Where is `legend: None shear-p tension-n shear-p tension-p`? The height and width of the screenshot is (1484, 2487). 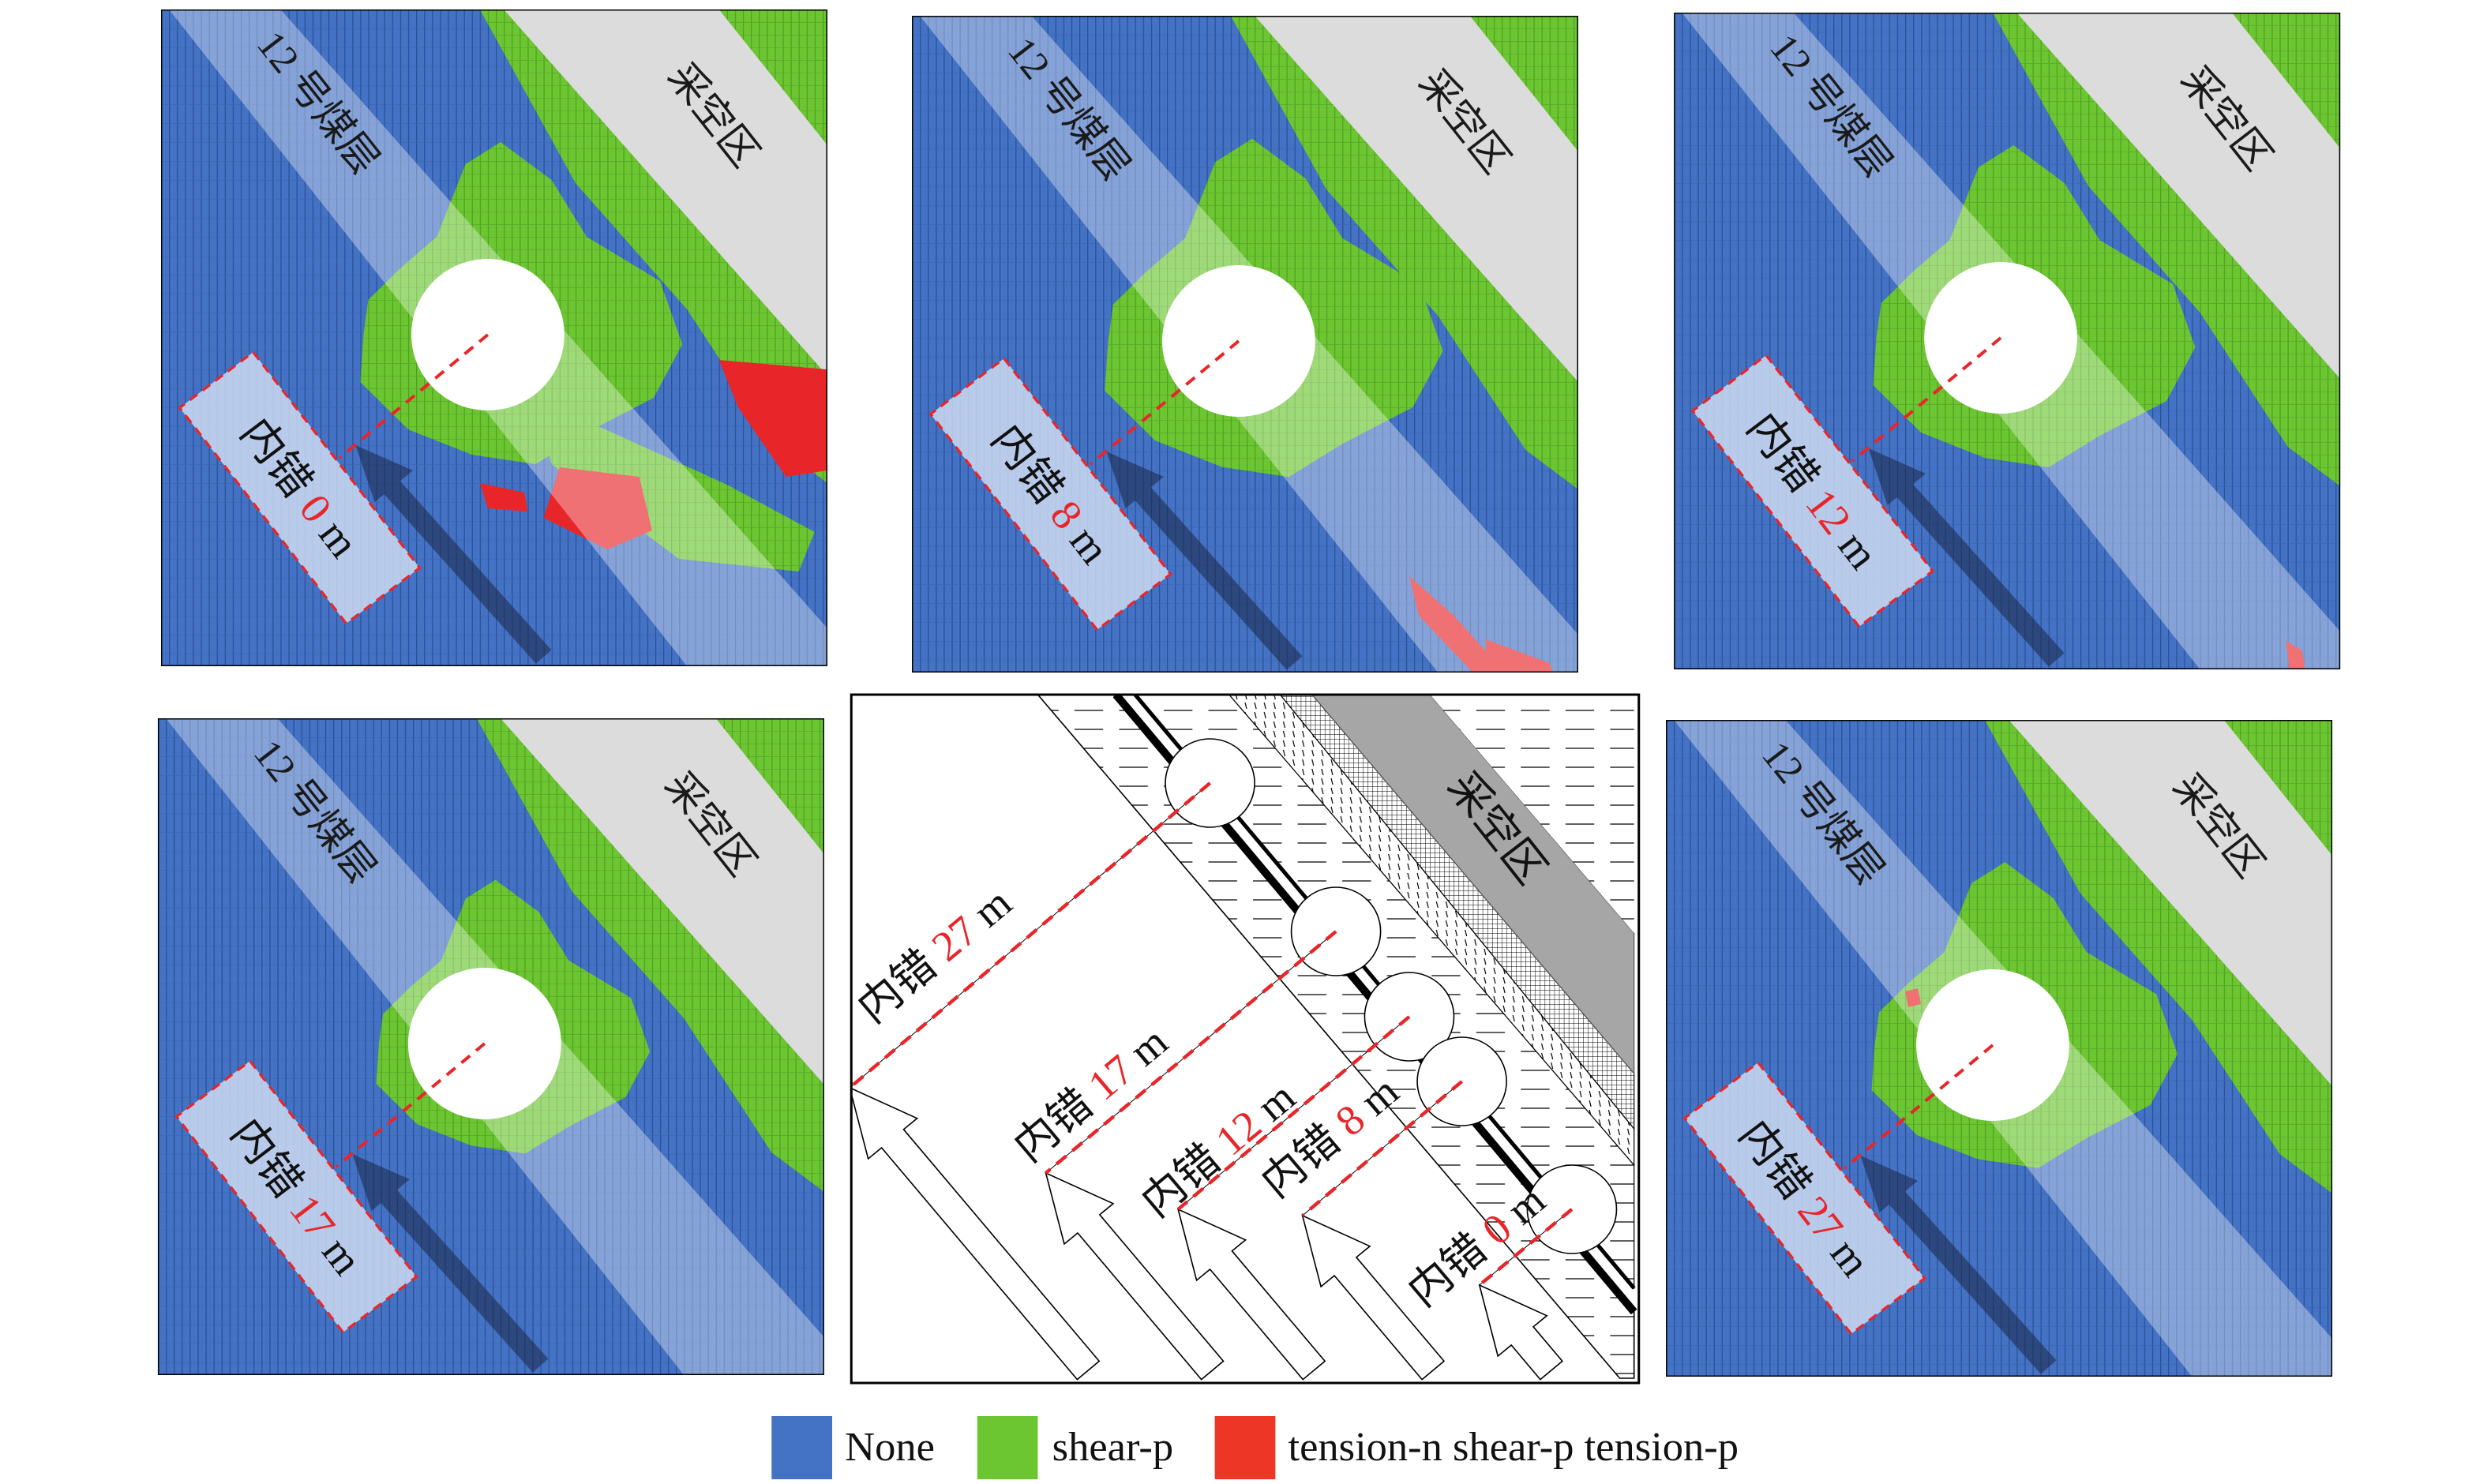 legend: None shear-p tension-n shear-p tension-p is located at coordinates (1255, 1447).